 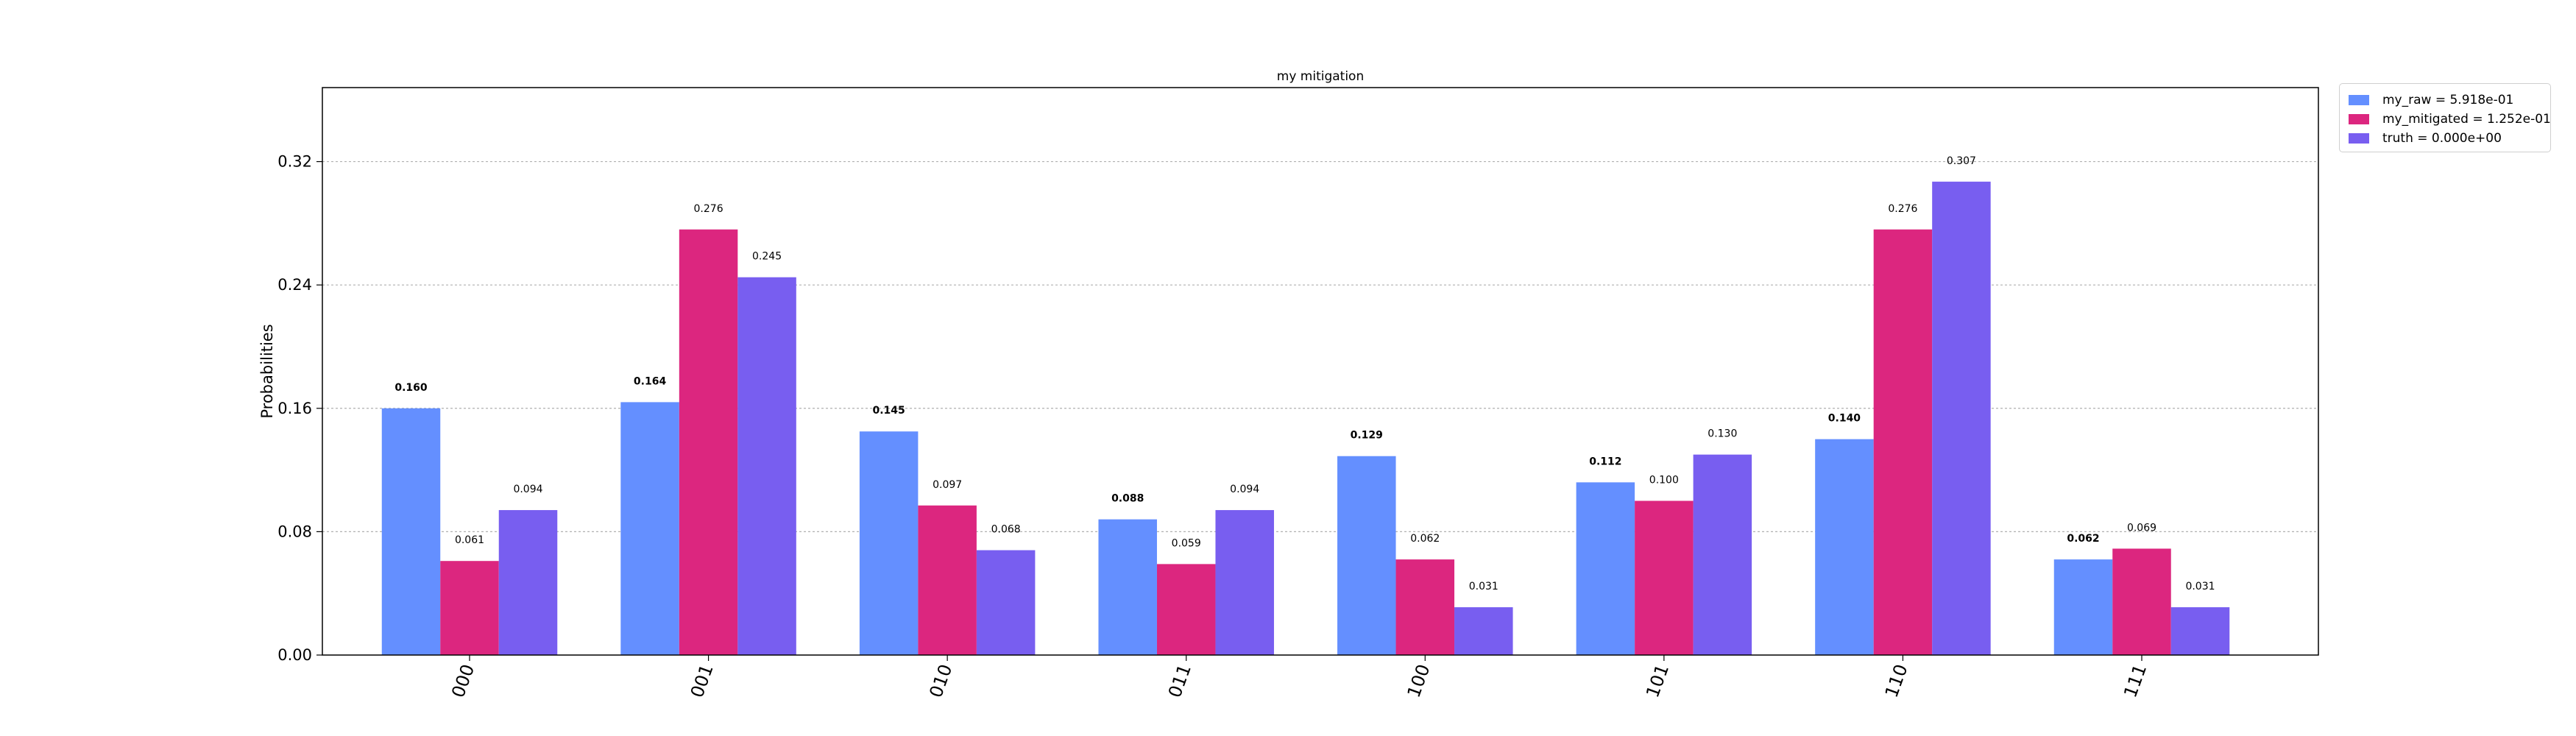 I want to click on x-tick-label: 111, so click(x=2135, y=681).